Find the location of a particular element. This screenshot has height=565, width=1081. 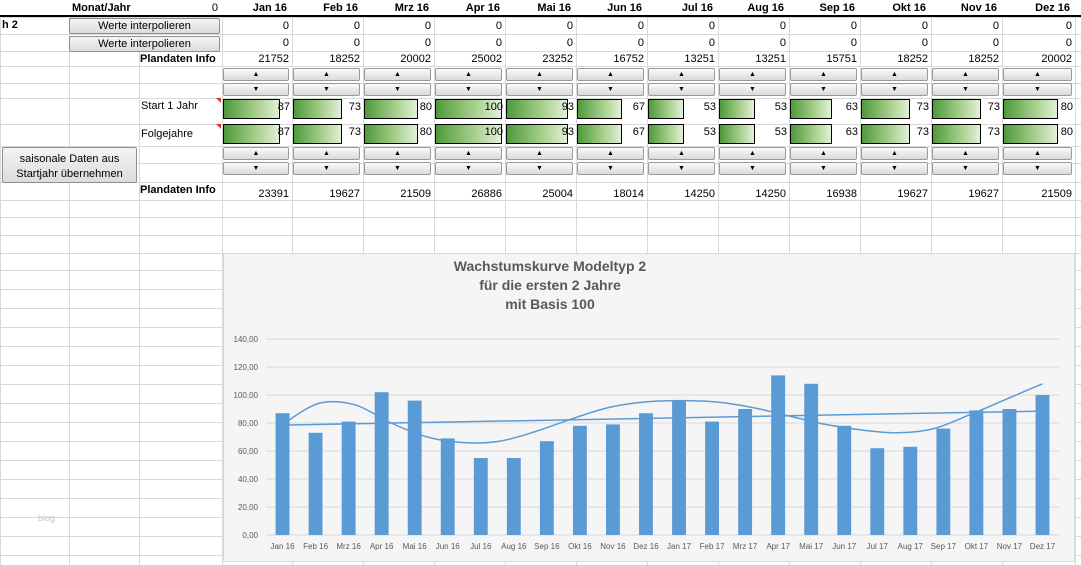

data-bar-value: 80 is located at coordinates (425, 107).